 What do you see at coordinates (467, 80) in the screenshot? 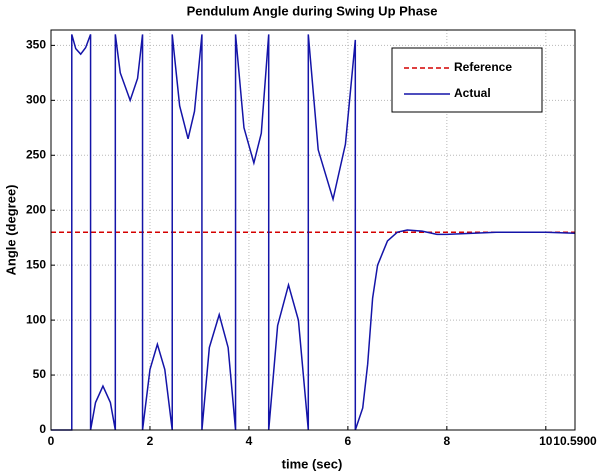
I see `legend-box` at bounding box center [467, 80].